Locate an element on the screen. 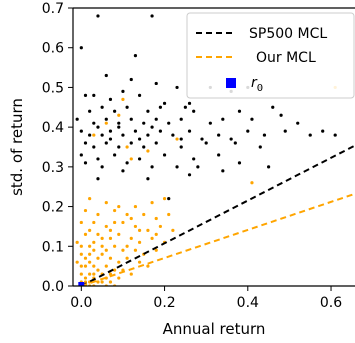 The width and height of the screenshot is (355, 343). x-tick-label: 0.6 is located at coordinates (331, 303).